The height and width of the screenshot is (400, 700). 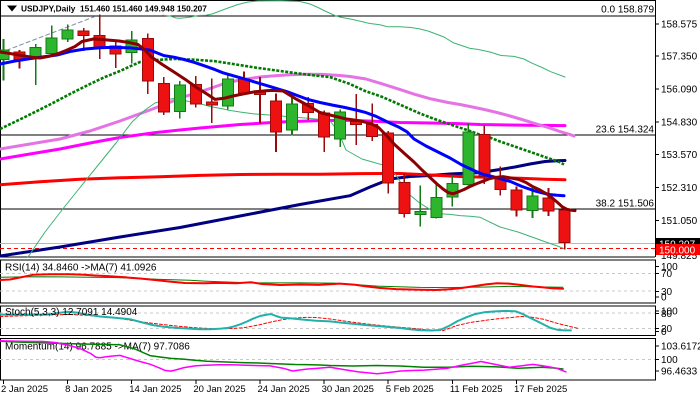 What do you see at coordinates (679, 57) in the screenshot?
I see `svg-text: 157.350` at bounding box center [679, 57].